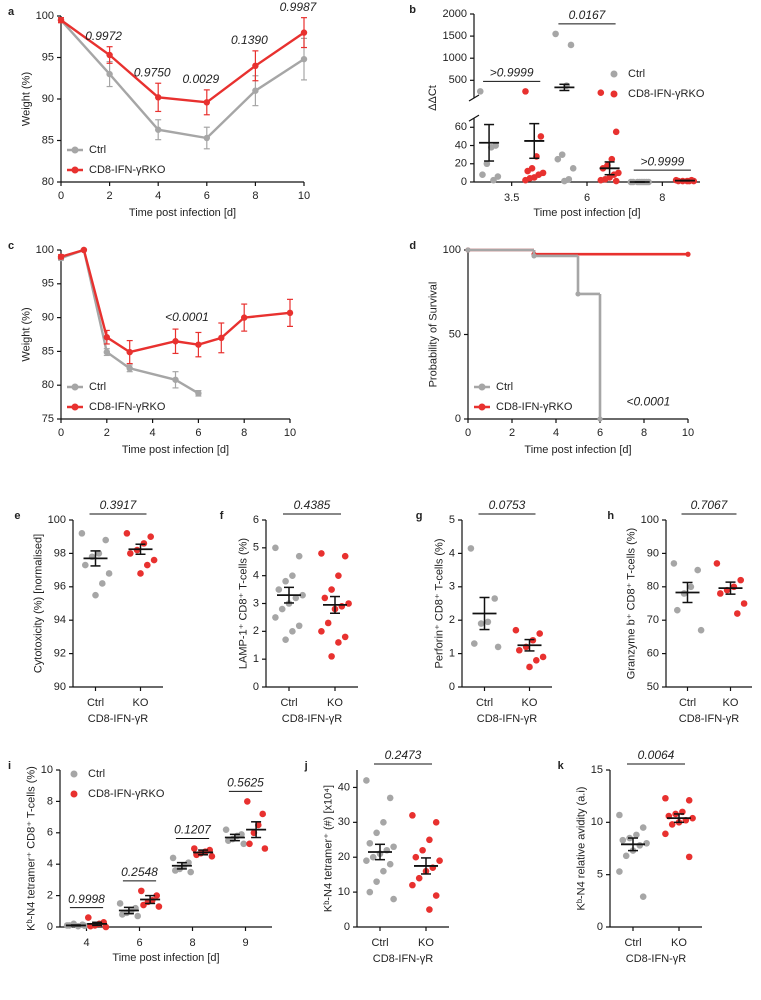  What do you see at coordinates (198, 433) in the screenshot?
I see `x-tick-label: 6` at bounding box center [198, 433].